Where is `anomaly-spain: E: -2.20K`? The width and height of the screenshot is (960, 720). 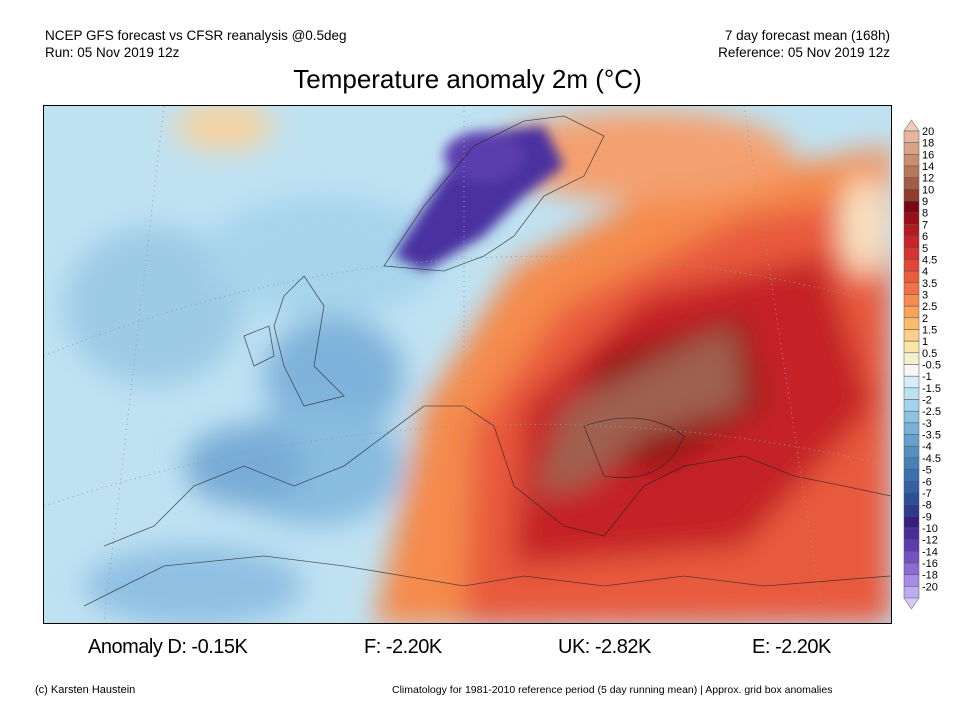
anomaly-spain: E: -2.20K is located at coordinates (791, 647).